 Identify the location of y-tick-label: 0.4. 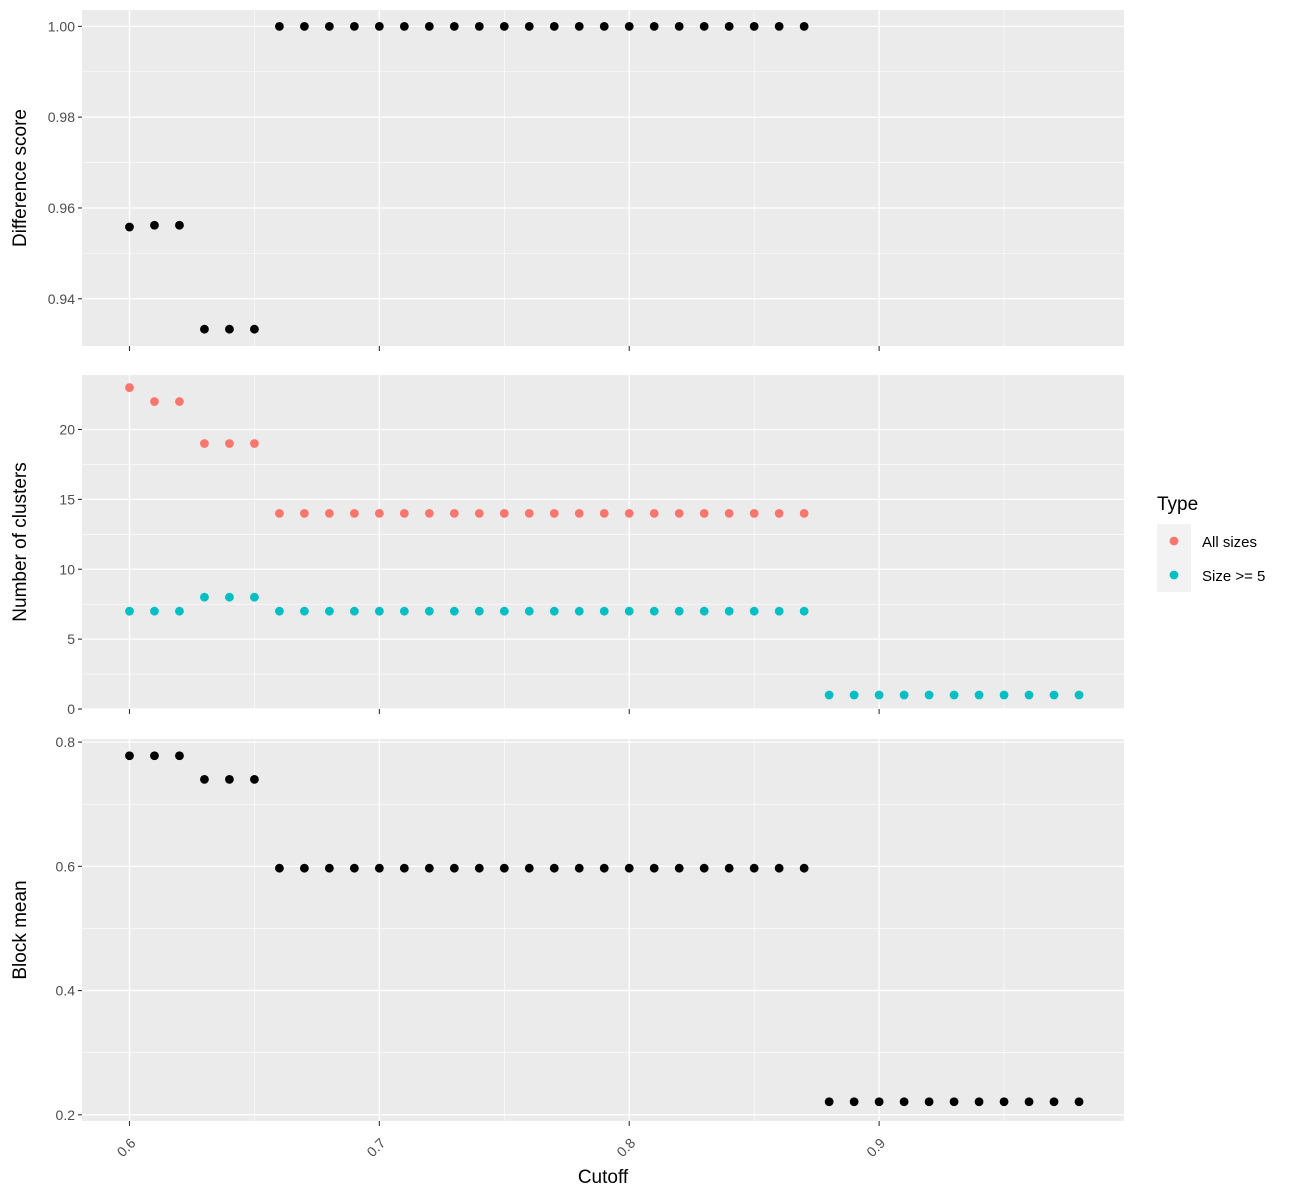
(66, 991).